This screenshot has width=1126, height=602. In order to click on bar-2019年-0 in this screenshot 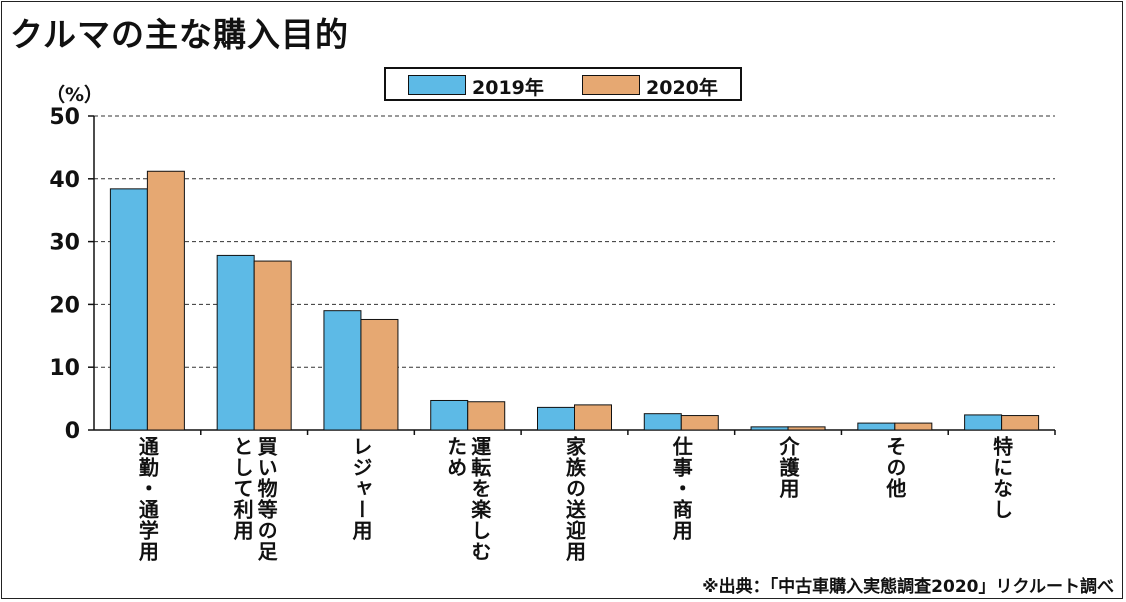, I will do `click(128, 309)`.